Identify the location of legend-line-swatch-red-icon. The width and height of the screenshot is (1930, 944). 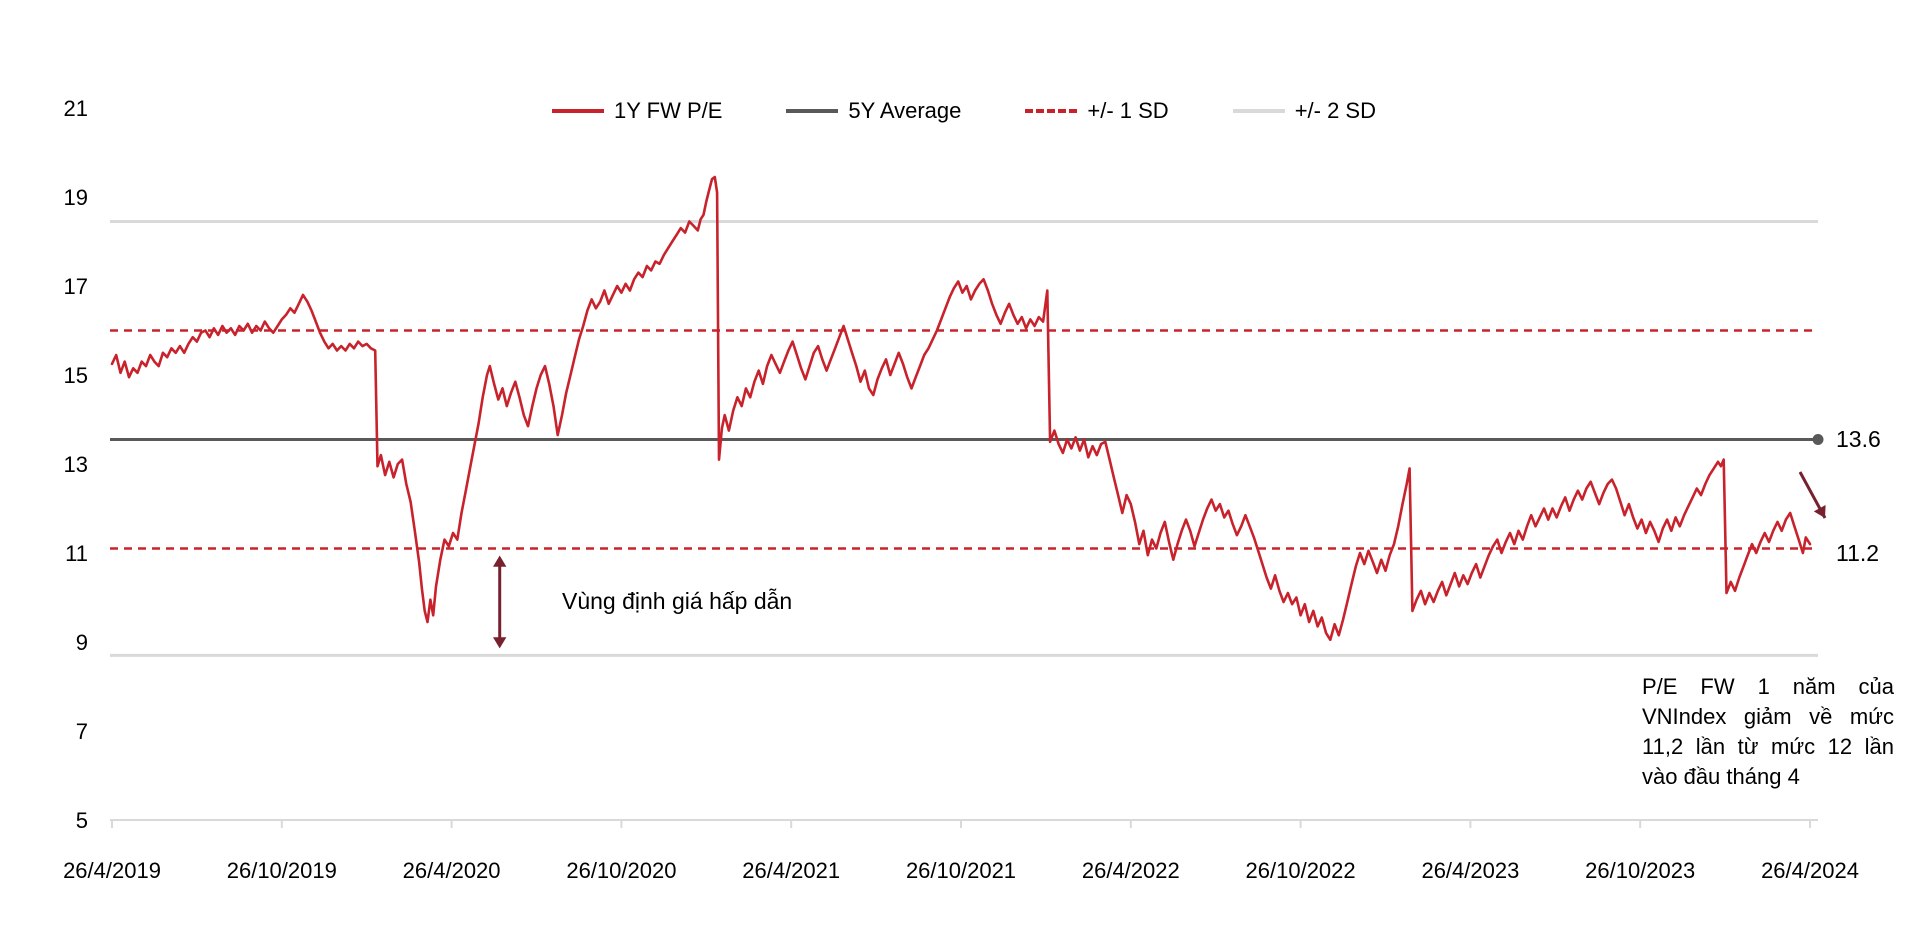
(578, 111).